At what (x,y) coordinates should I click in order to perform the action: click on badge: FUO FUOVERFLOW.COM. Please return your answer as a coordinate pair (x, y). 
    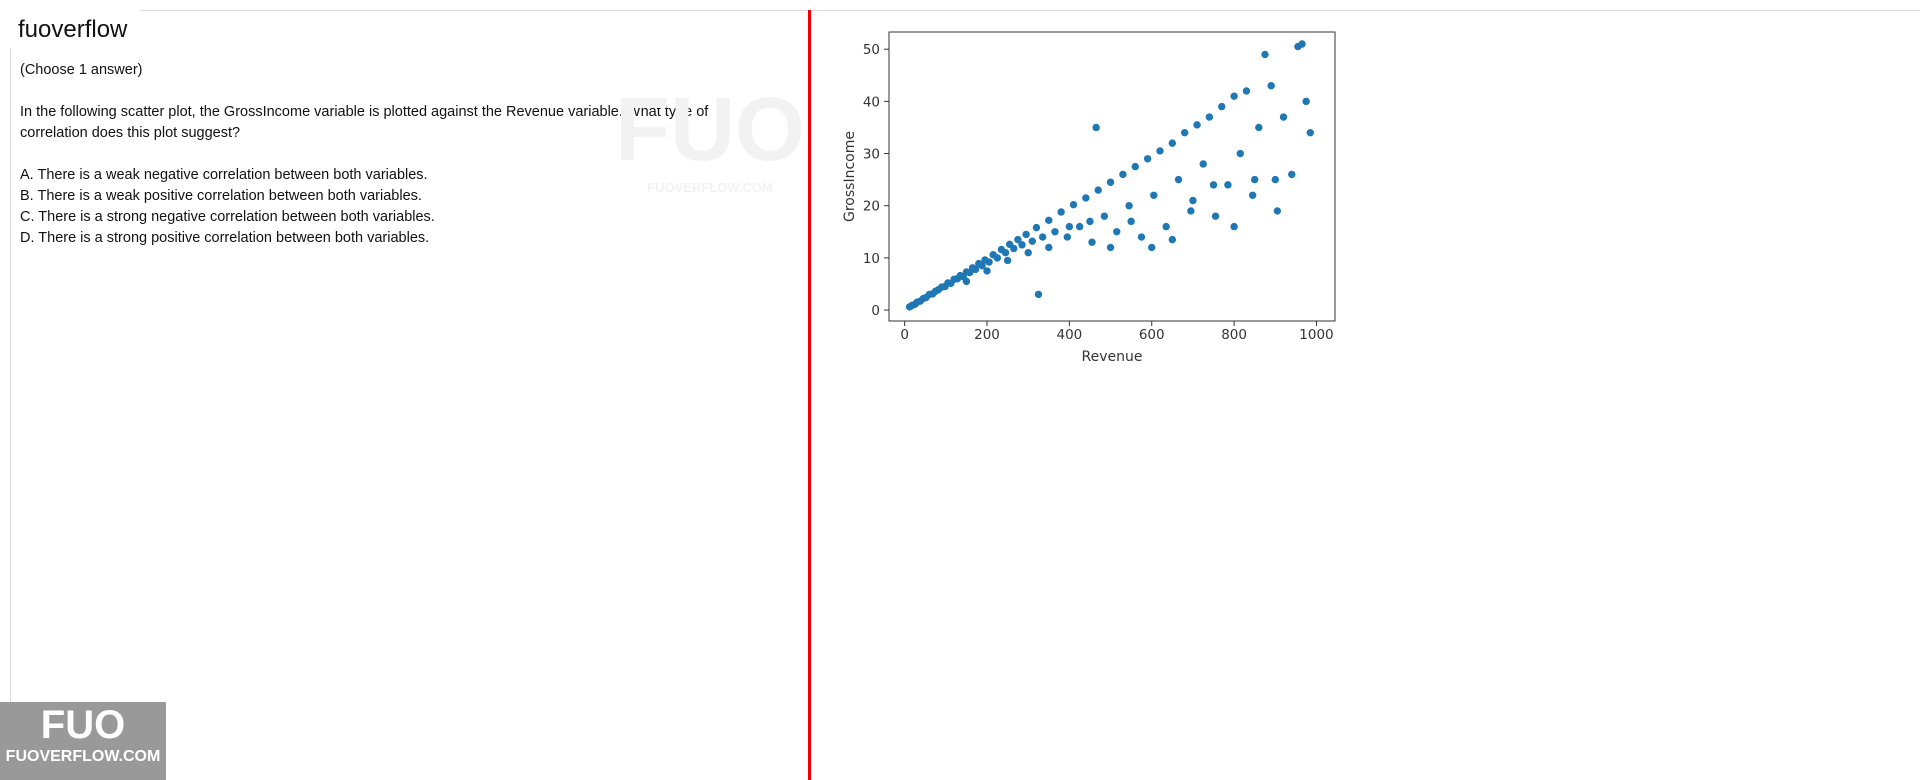
    Looking at the image, I should click on (83, 741).